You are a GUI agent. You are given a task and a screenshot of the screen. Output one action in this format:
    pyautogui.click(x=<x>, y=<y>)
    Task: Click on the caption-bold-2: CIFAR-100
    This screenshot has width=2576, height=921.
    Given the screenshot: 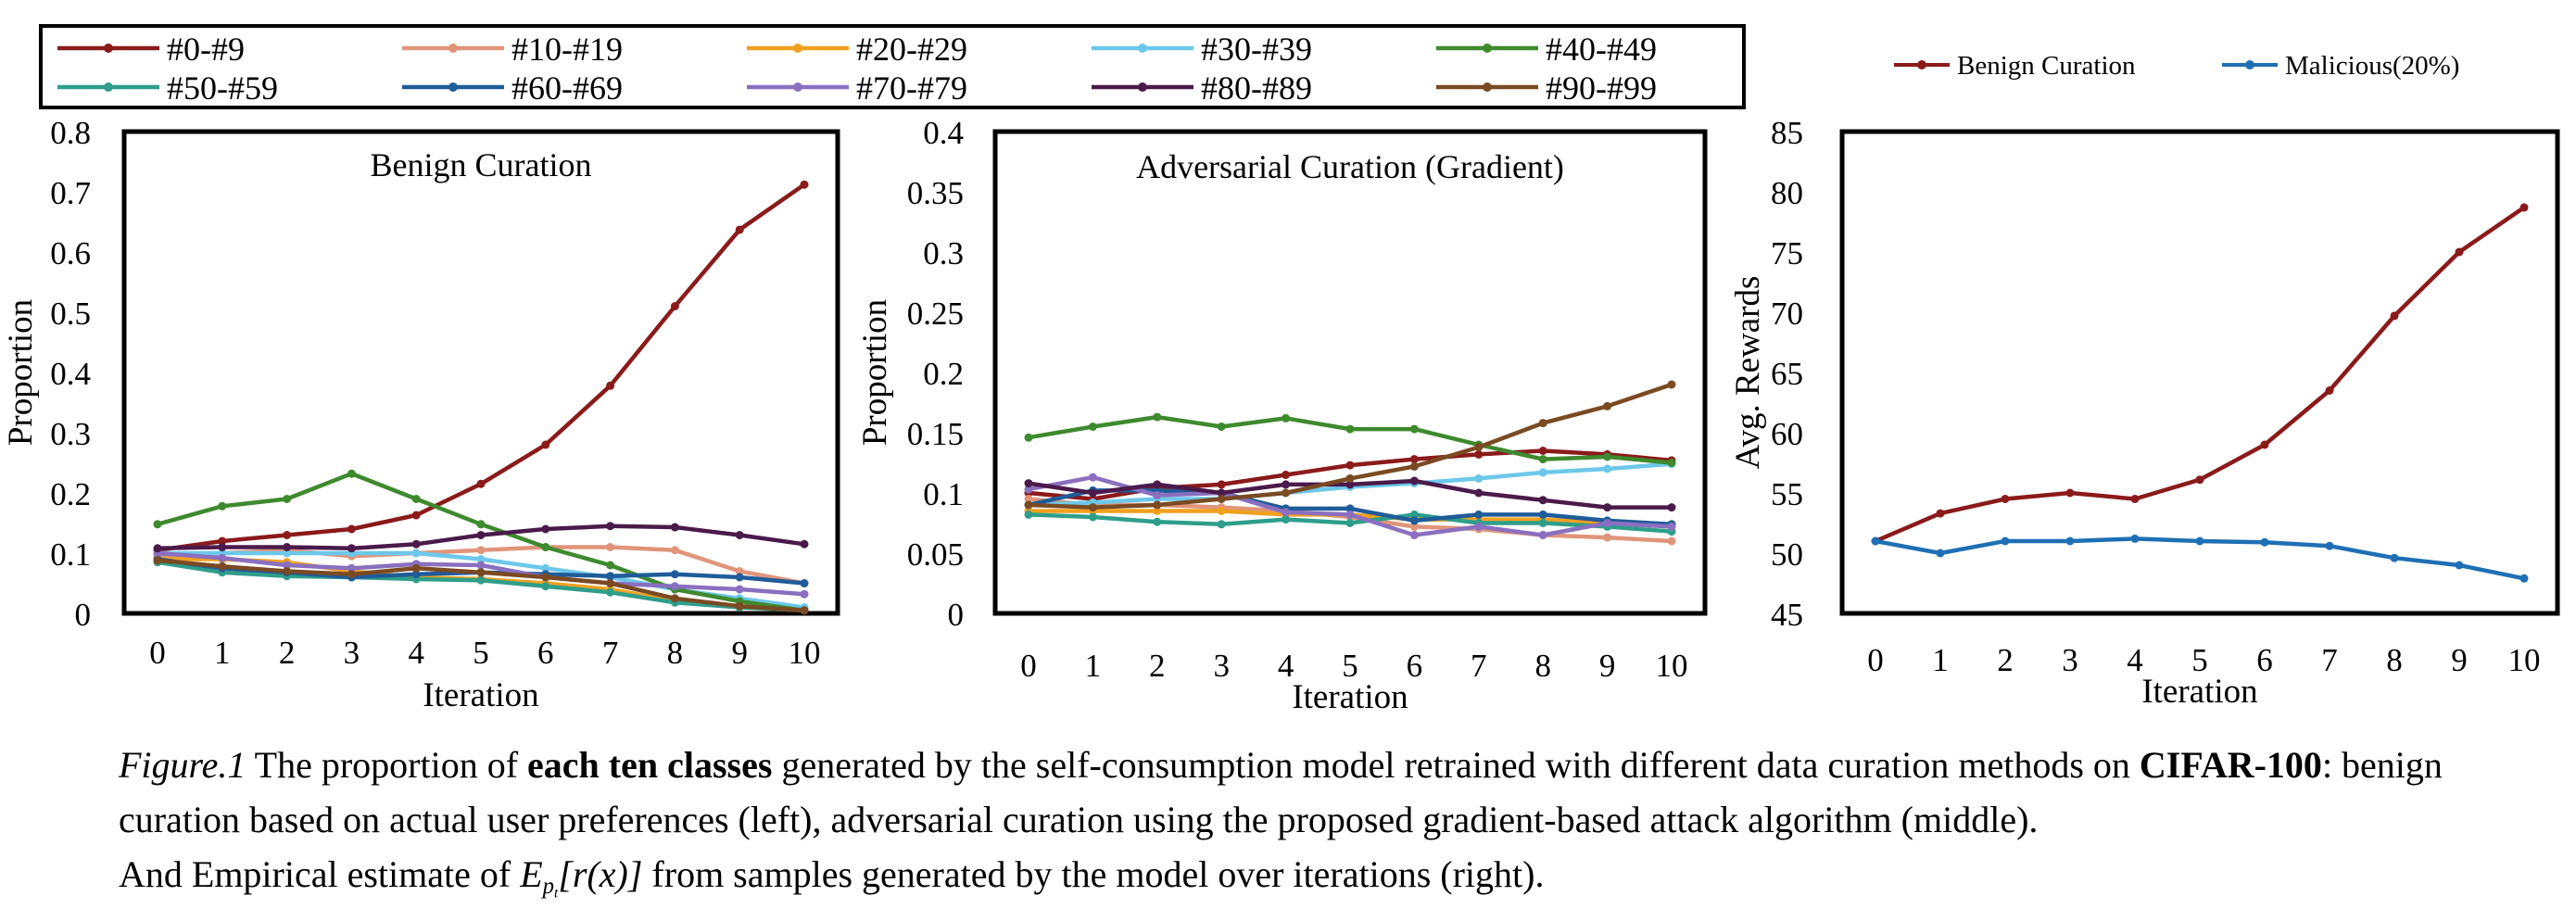 What is the action you would take?
    pyautogui.click(x=2230, y=765)
    